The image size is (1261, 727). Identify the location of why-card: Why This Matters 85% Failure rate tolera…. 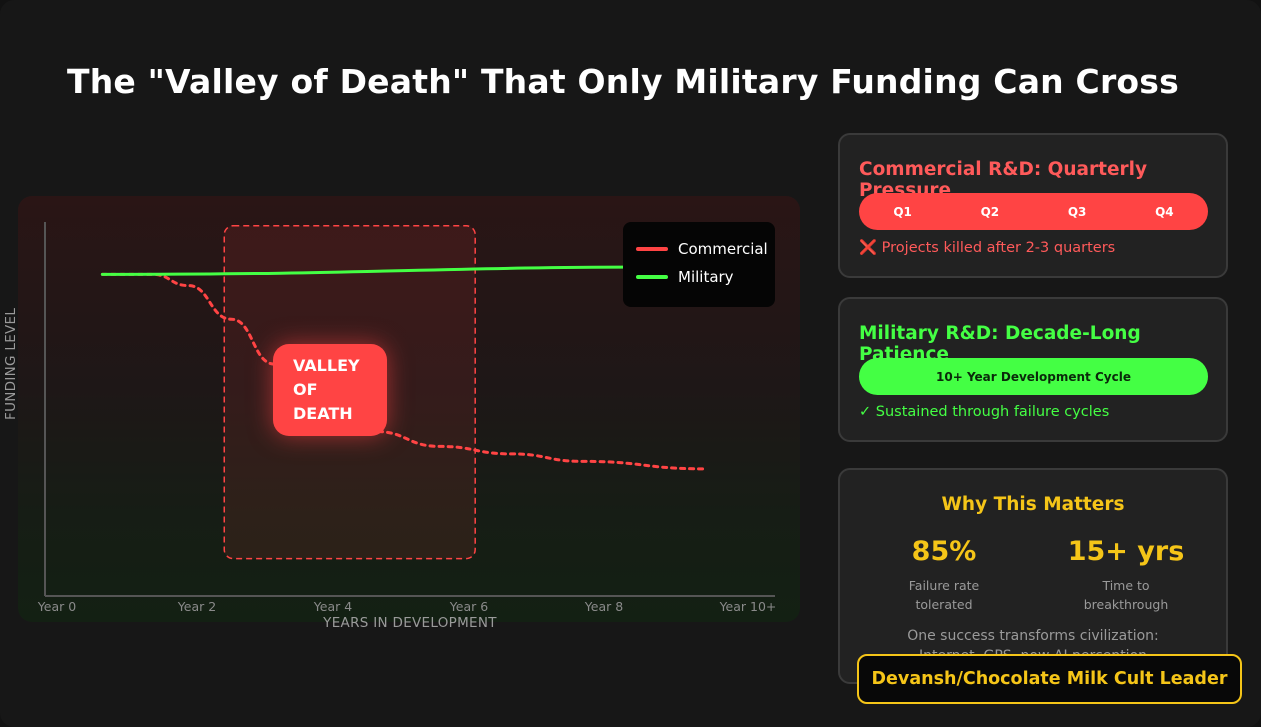
(1033, 576).